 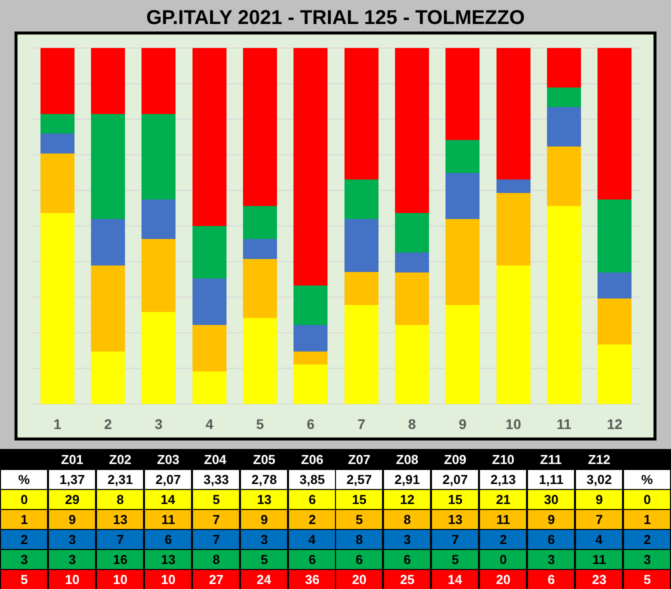 What do you see at coordinates (216, 539) in the screenshot?
I see `data-label: 7` at bounding box center [216, 539].